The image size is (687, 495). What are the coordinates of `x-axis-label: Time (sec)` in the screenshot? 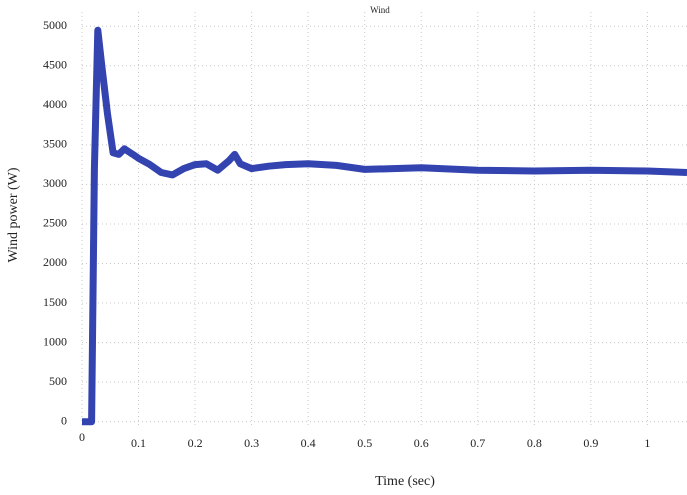 It's located at (405, 481).